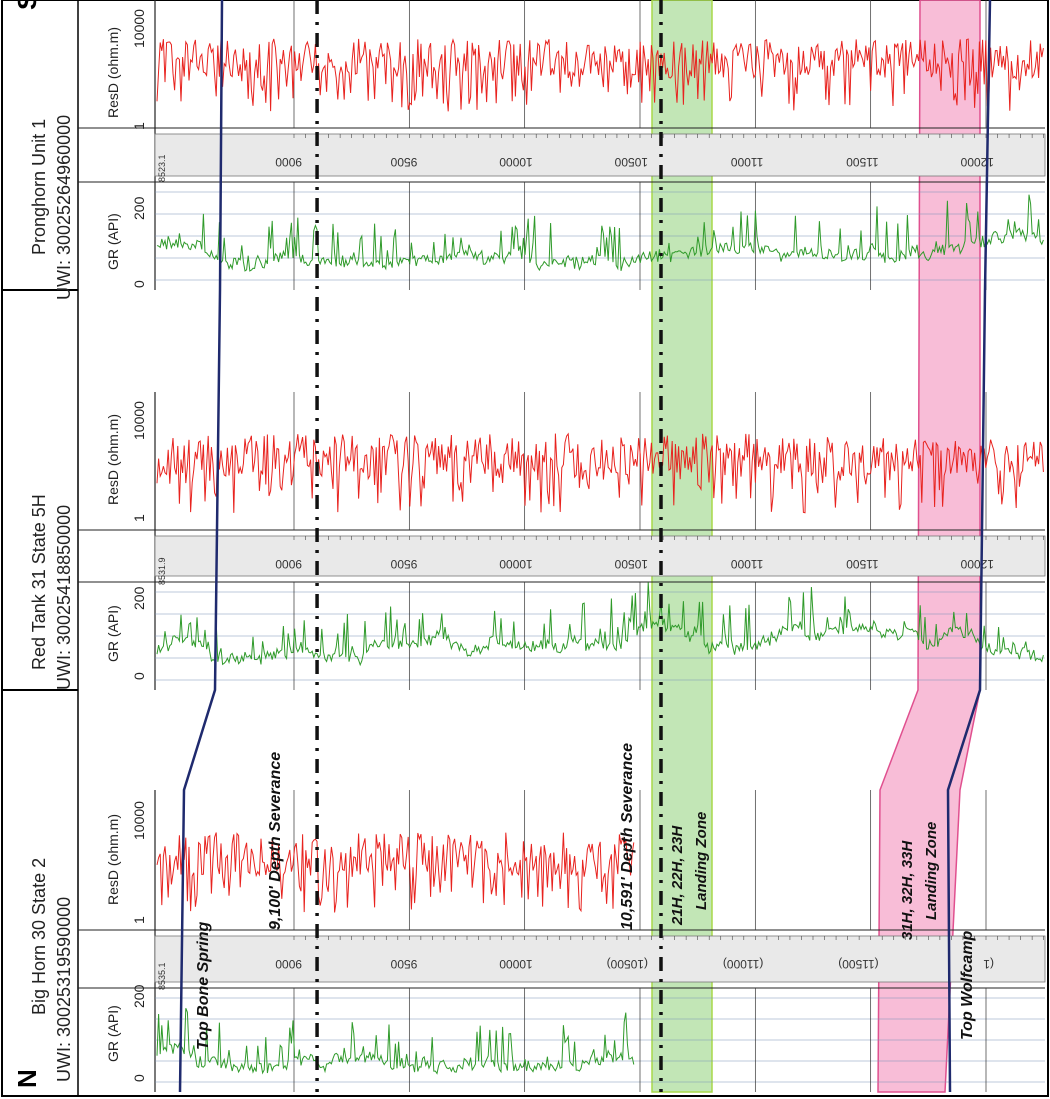 The width and height of the screenshot is (1050, 1099). I want to click on gr-min-redtank: 0, so click(139, 676).